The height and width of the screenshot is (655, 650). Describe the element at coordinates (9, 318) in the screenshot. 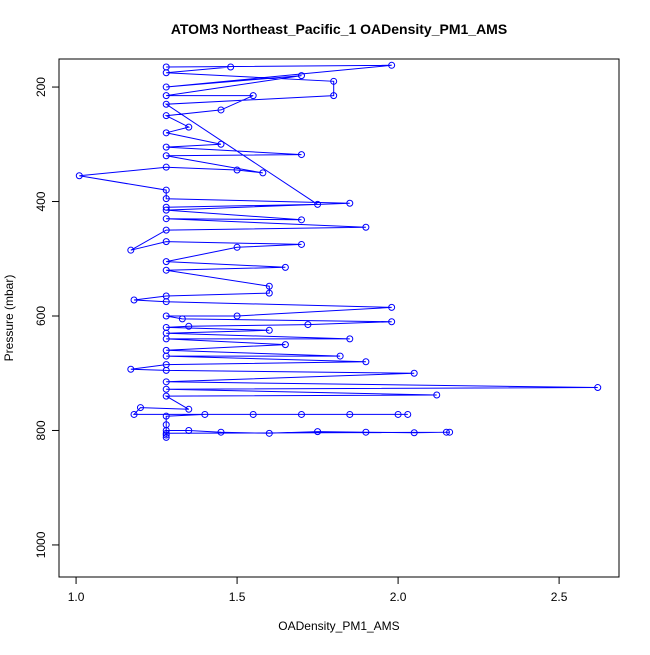

I see `y-axis-label: Pressure (mbar)` at that location.